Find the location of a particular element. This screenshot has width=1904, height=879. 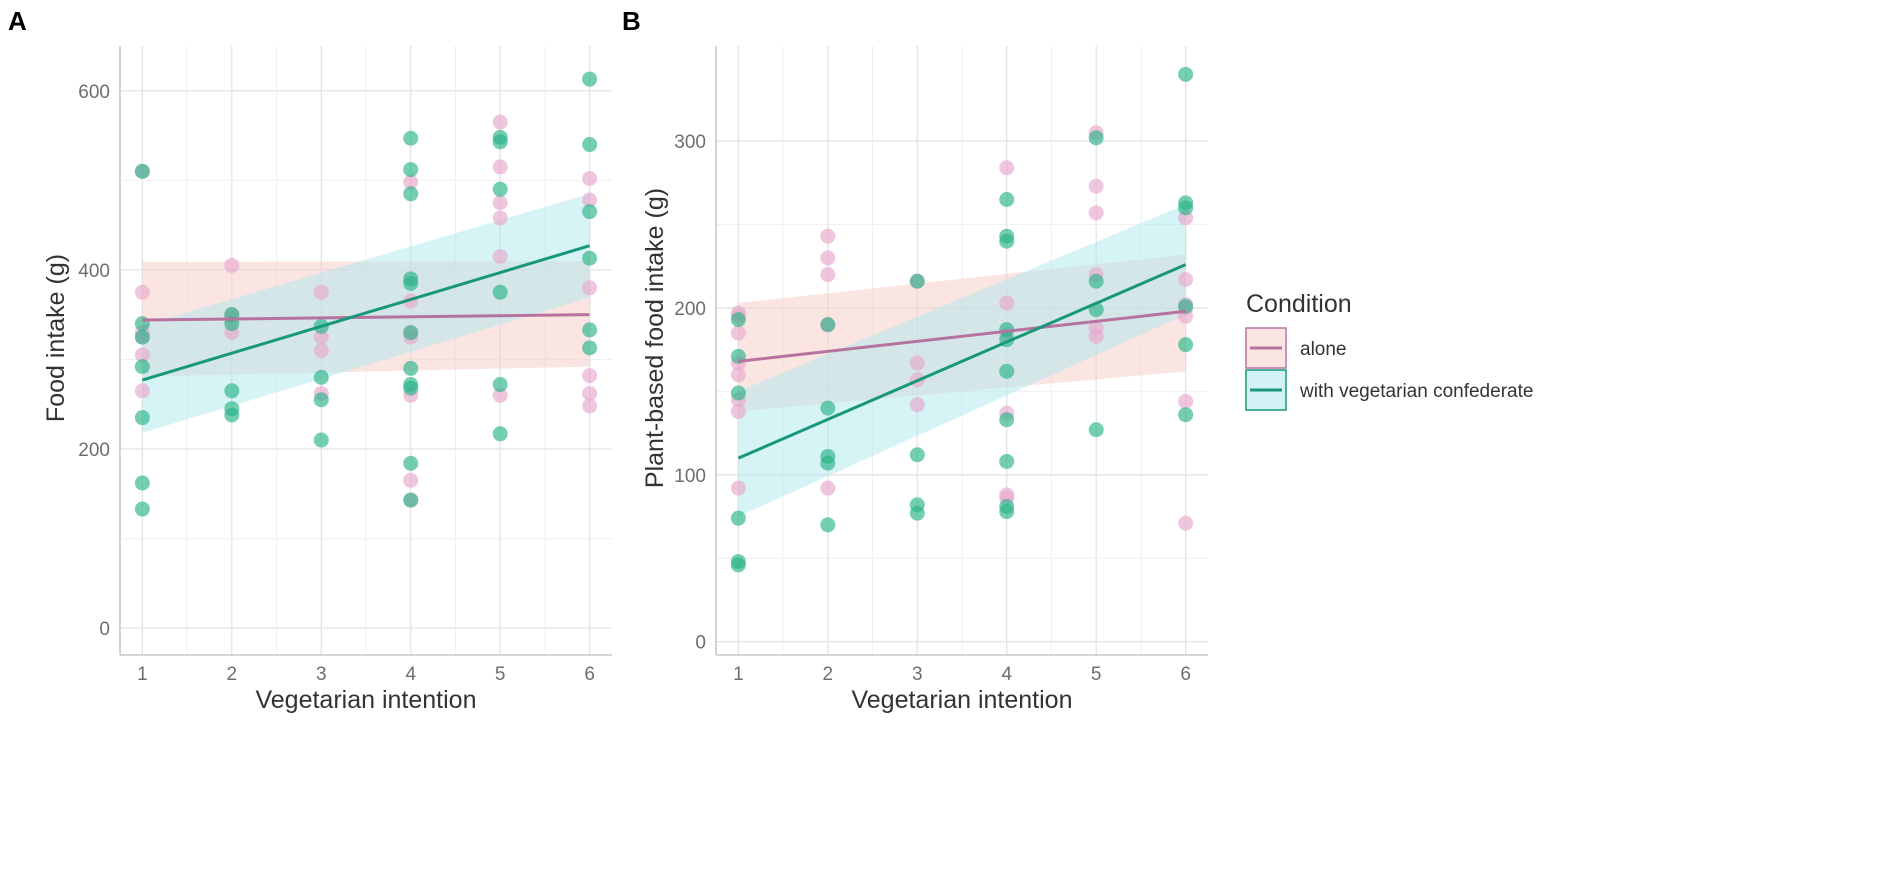

panel-b-x-tick-label: 3 is located at coordinates (917, 674).